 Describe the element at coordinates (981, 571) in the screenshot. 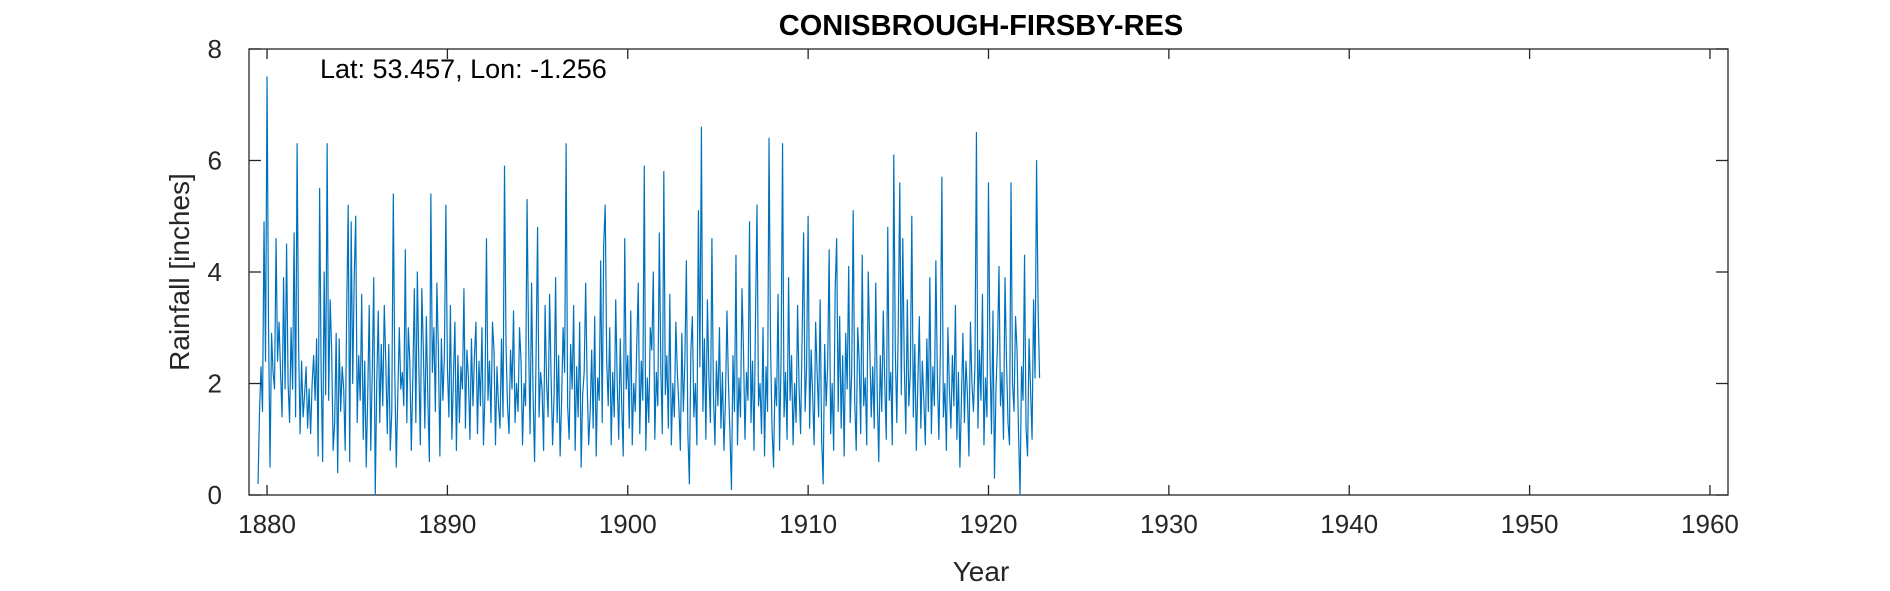

I see `x-axis-label: Year` at that location.